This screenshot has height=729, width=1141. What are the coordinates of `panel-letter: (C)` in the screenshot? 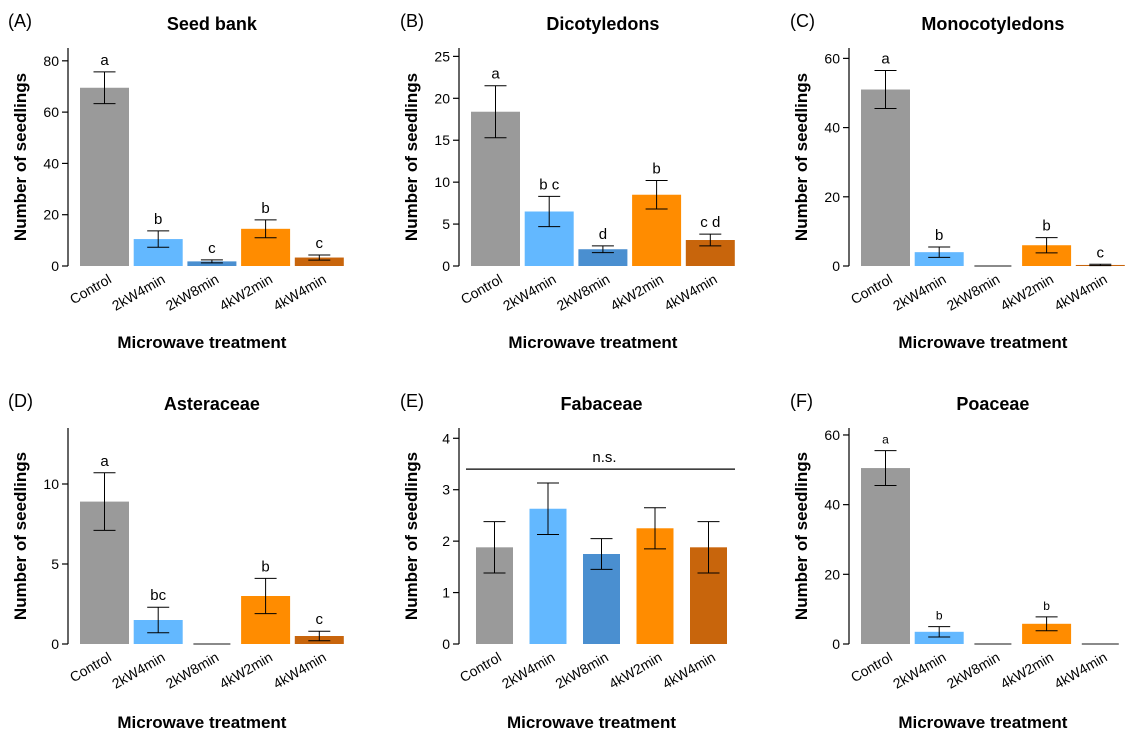 It's located at (802, 21).